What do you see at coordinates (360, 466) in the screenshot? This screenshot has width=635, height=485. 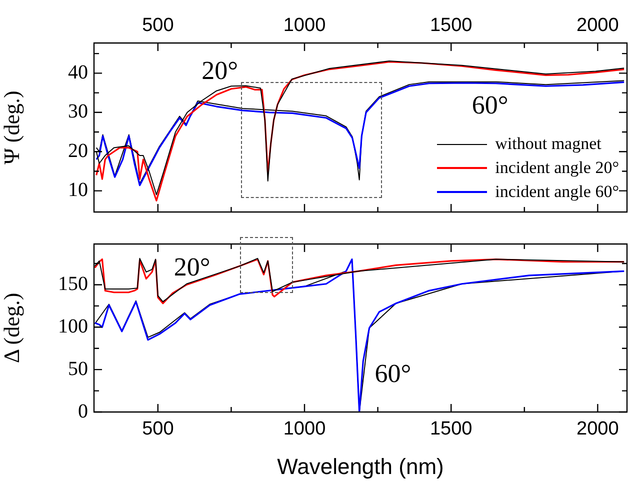 I see `x-axis-title: Wavelength (nm)` at bounding box center [360, 466].